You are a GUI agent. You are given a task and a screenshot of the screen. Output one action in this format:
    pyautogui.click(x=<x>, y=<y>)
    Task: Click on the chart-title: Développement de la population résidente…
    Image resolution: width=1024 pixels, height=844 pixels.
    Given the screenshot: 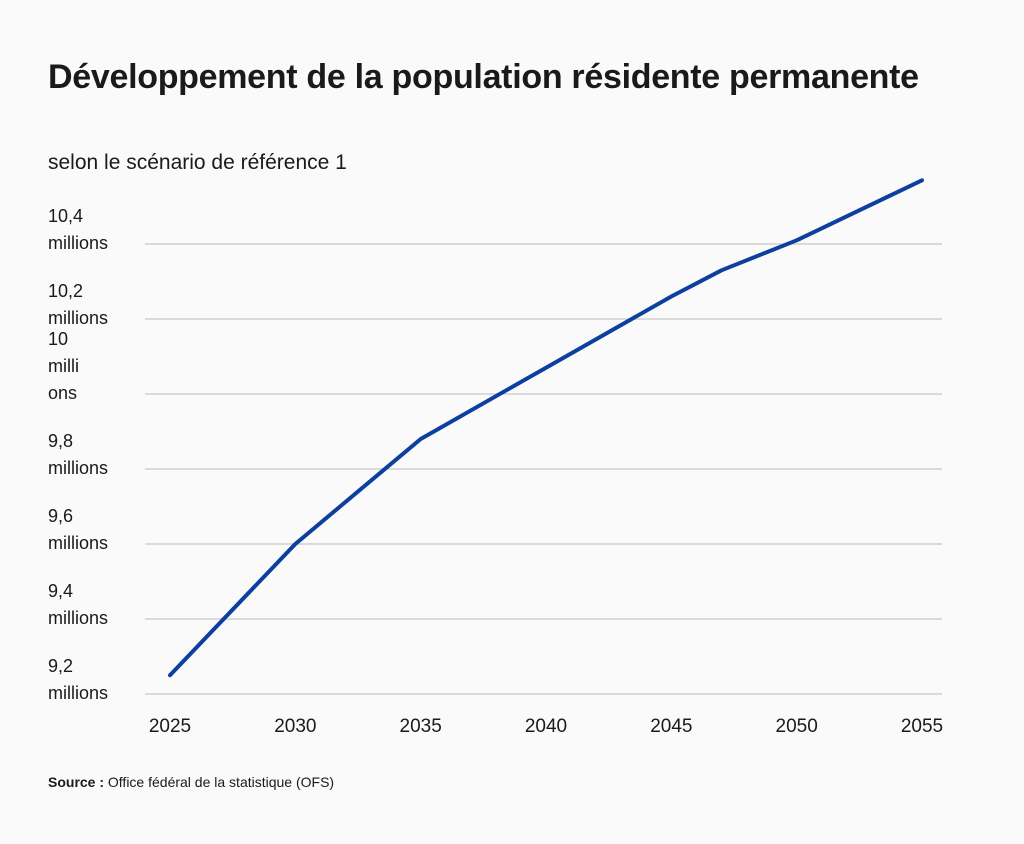 What is the action you would take?
    pyautogui.click(x=483, y=77)
    